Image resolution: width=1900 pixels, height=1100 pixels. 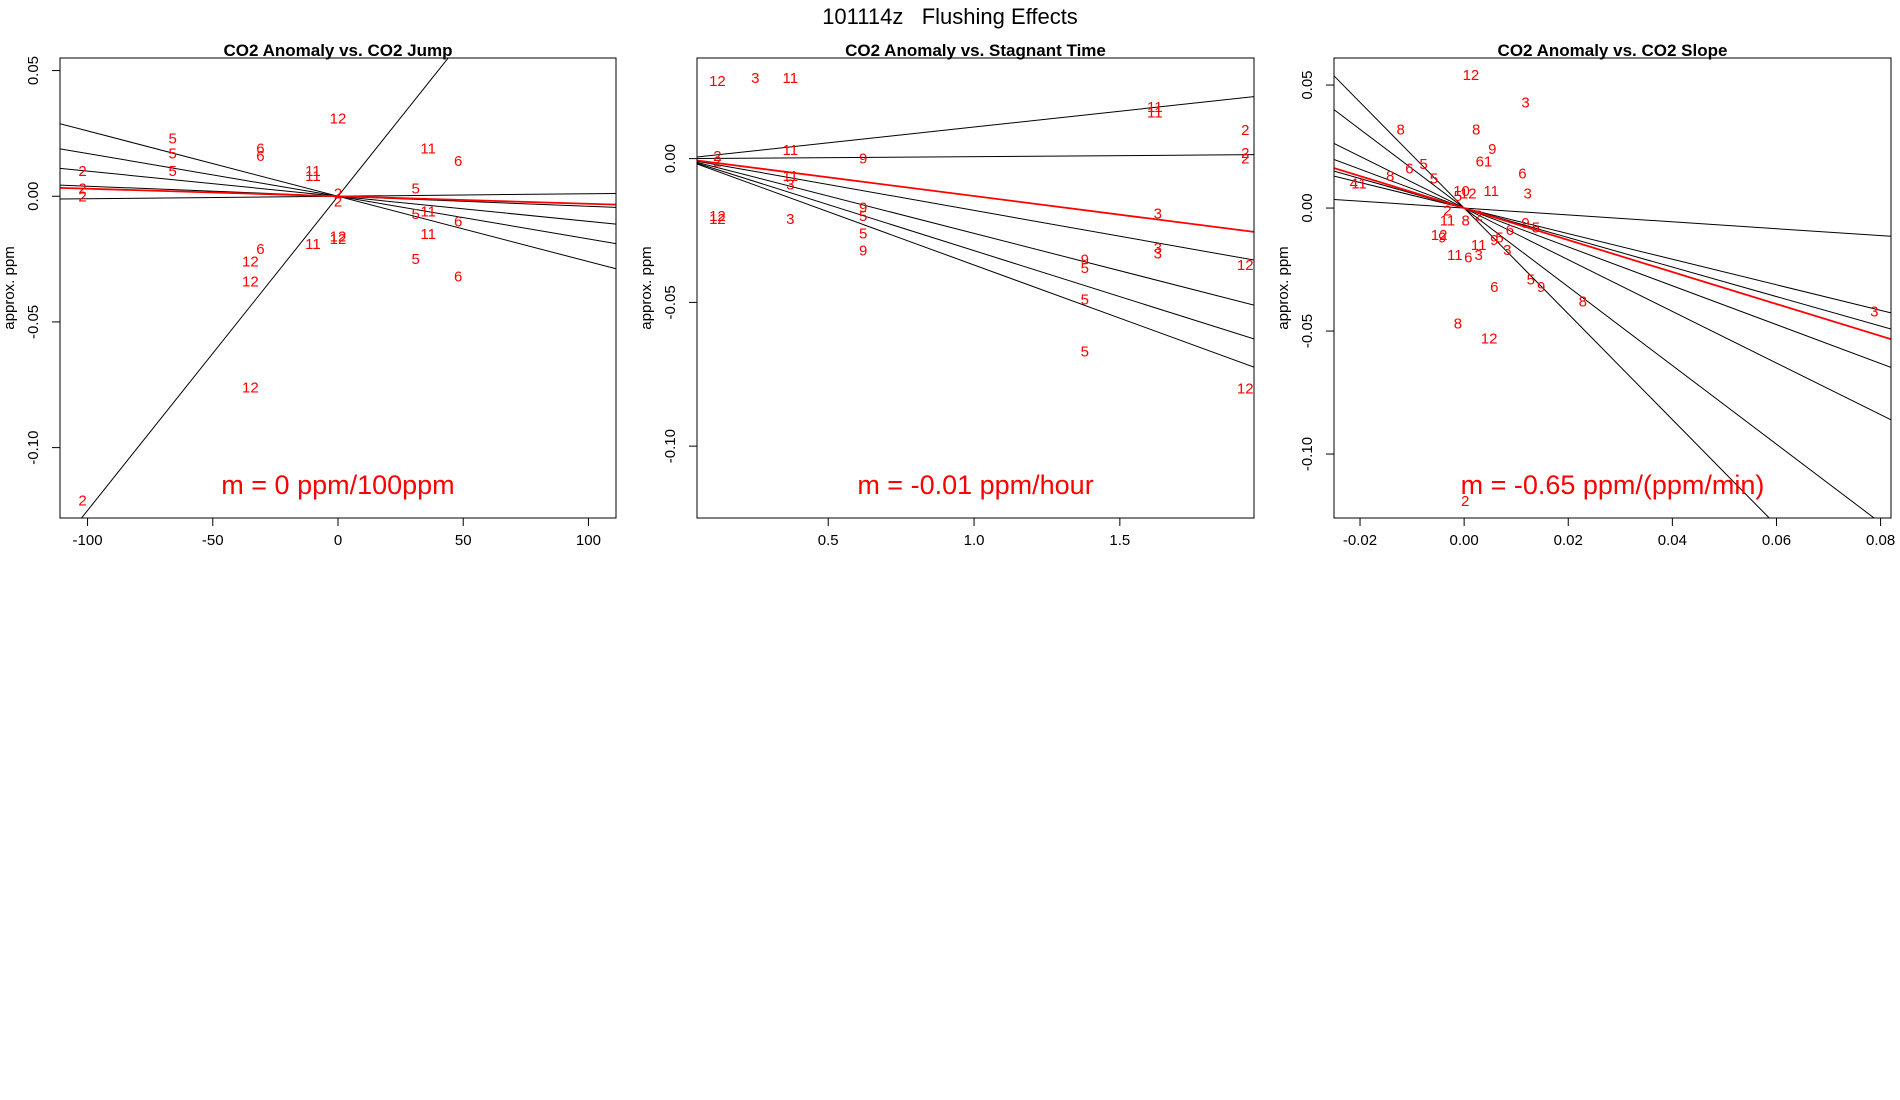 What do you see at coordinates (338, 540) in the screenshot?
I see `x-tick-label: 0` at bounding box center [338, 540].